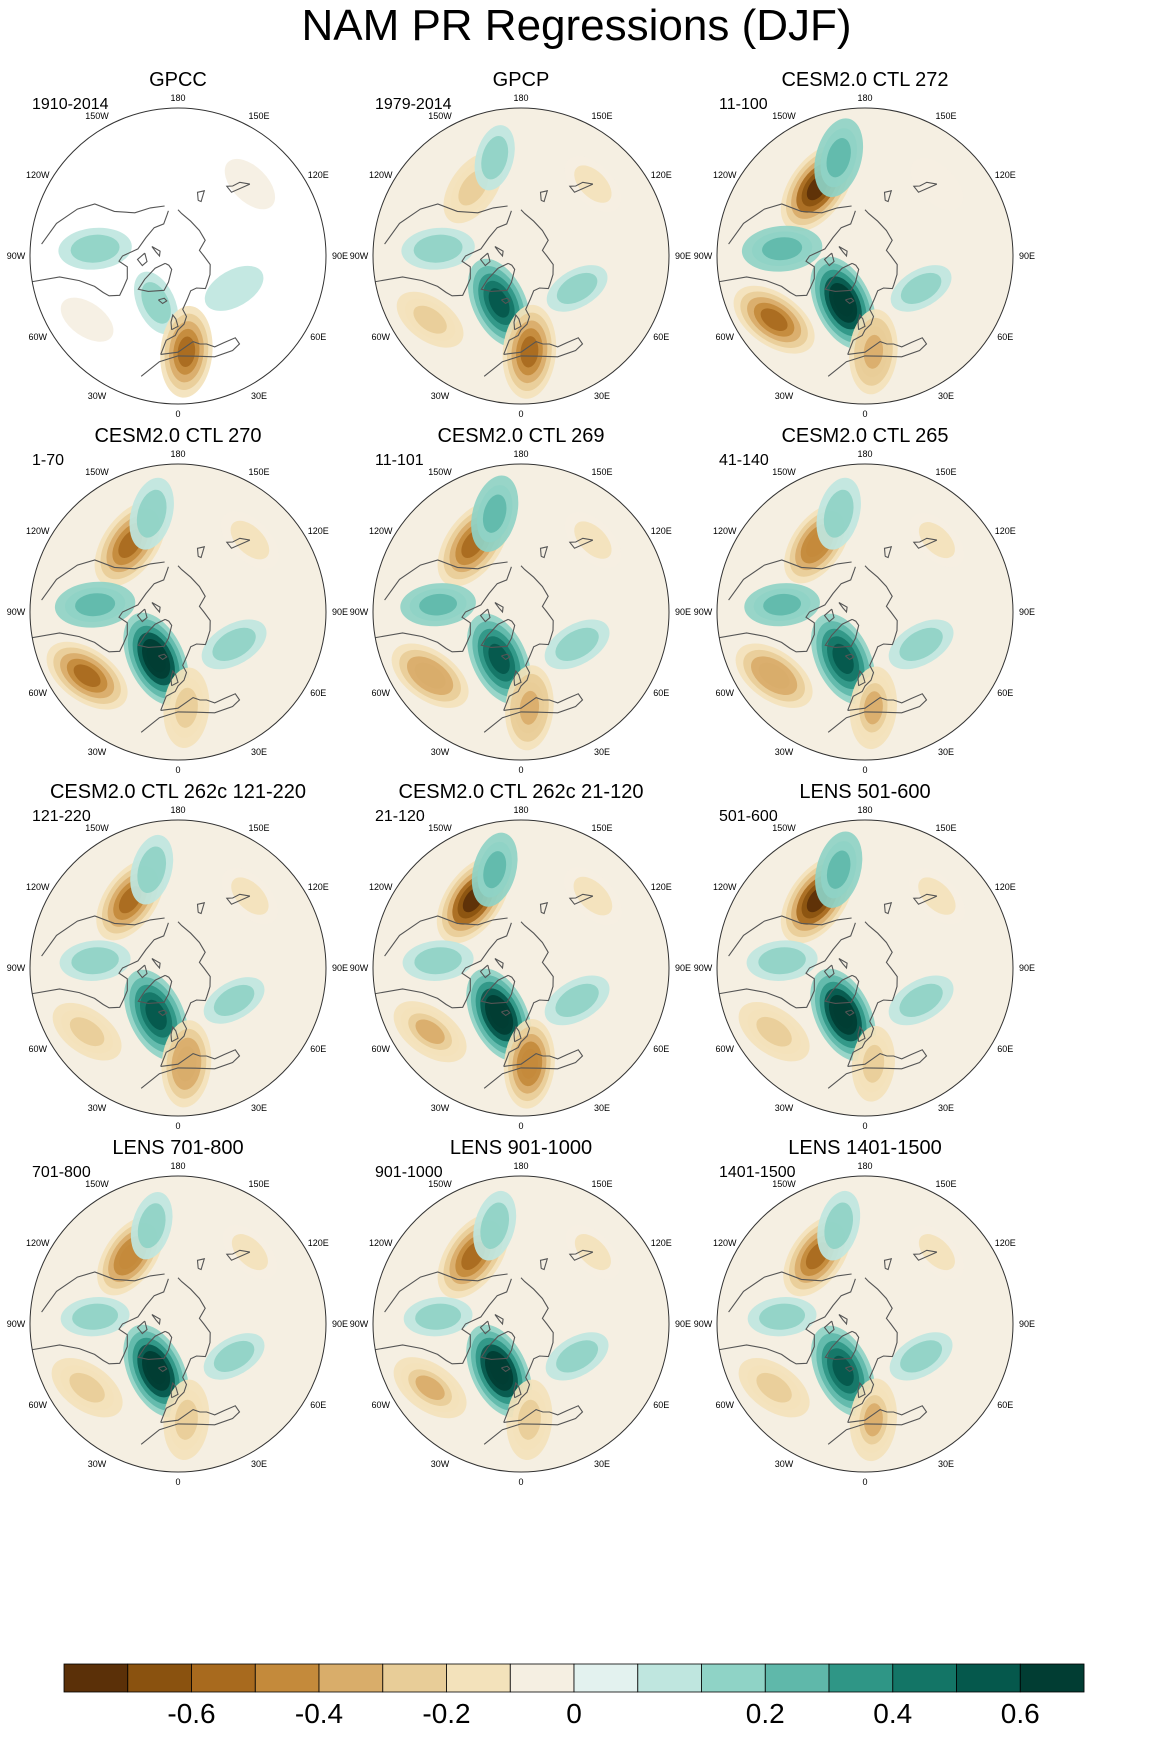  I want to click on panel-period: 1910-2014, so click(70, 104).